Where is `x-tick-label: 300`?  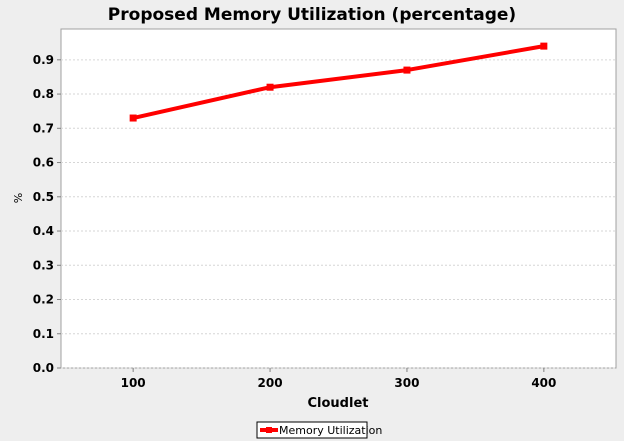
x-tick-label: 300 is located at coordinates (406, 383).